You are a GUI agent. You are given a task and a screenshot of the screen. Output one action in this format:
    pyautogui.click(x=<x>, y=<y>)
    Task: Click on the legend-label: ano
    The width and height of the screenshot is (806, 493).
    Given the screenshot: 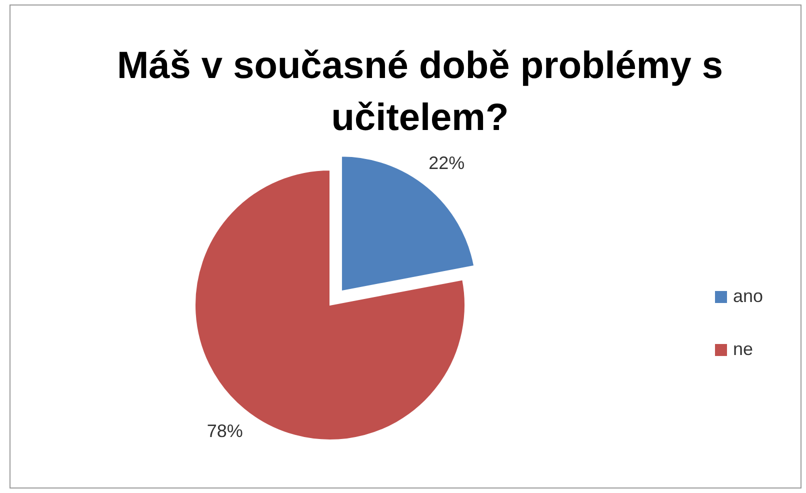 What is the action you would take?
    pyautogui.click(x=748, y=296)
    